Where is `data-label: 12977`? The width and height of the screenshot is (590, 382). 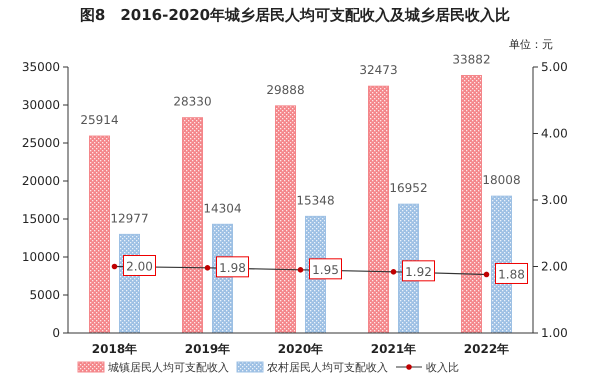 data-label: 12977 is located at coordinates (129, 218).